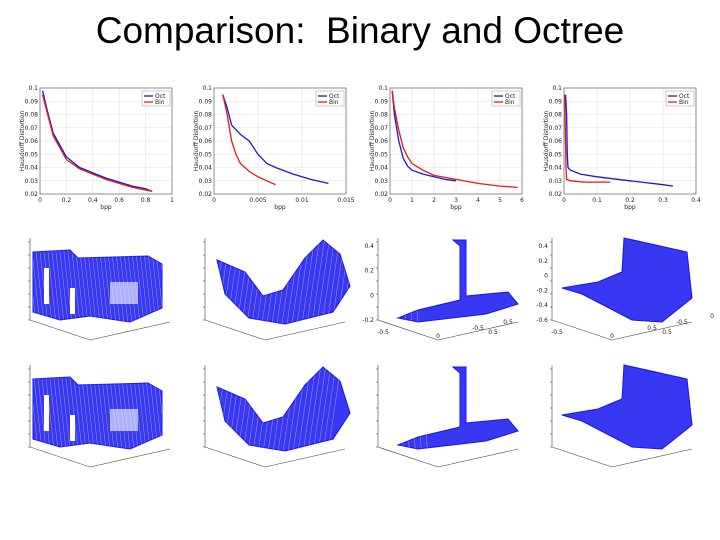 Image resolution: width=720 pixels, height=540 pixels. Describe the element at coordinates (67, 200) in the screenshot. I see `x-tick-label: 0.2` at that location.